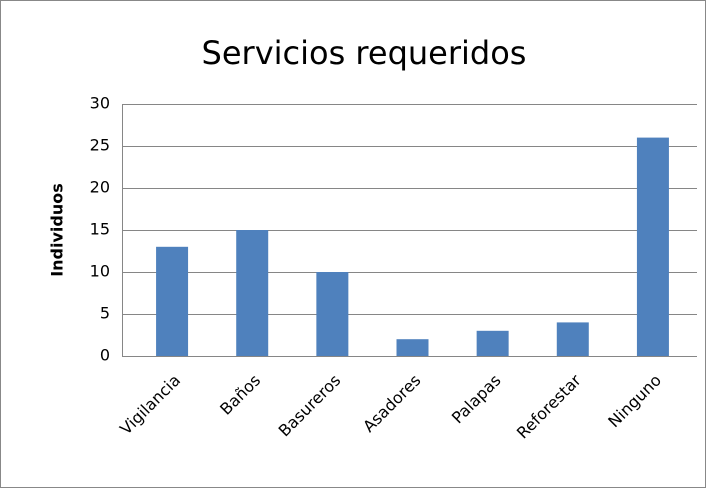 This screenshot has height=489, width=707. I want to click on chart-title: Servicios requeridos, so click(364, 53).